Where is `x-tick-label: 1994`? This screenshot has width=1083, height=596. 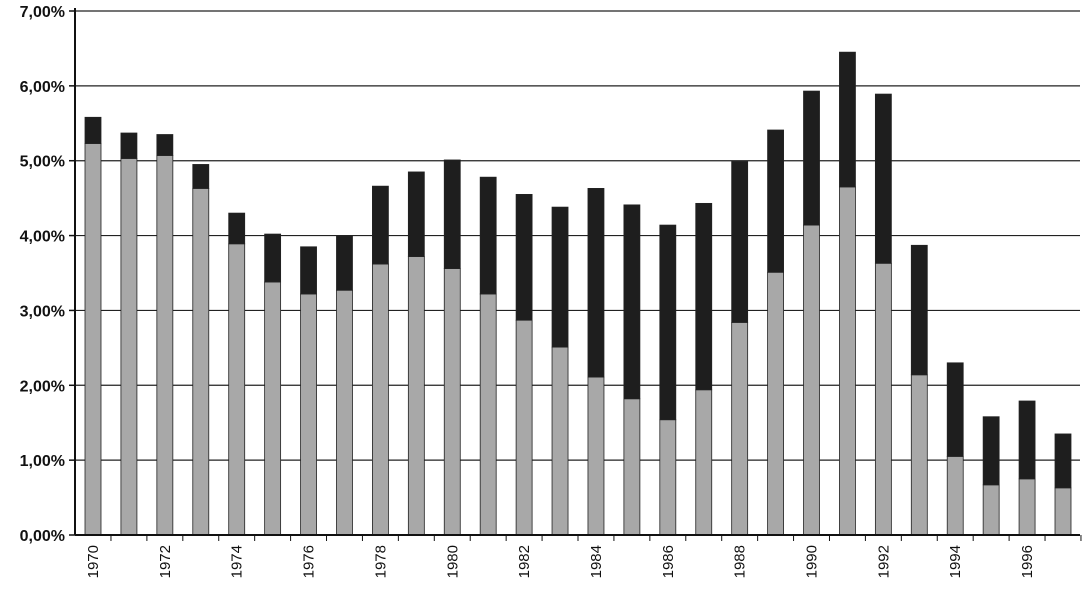 x-tick-label: 1994 is located at coordinates (955, 561).